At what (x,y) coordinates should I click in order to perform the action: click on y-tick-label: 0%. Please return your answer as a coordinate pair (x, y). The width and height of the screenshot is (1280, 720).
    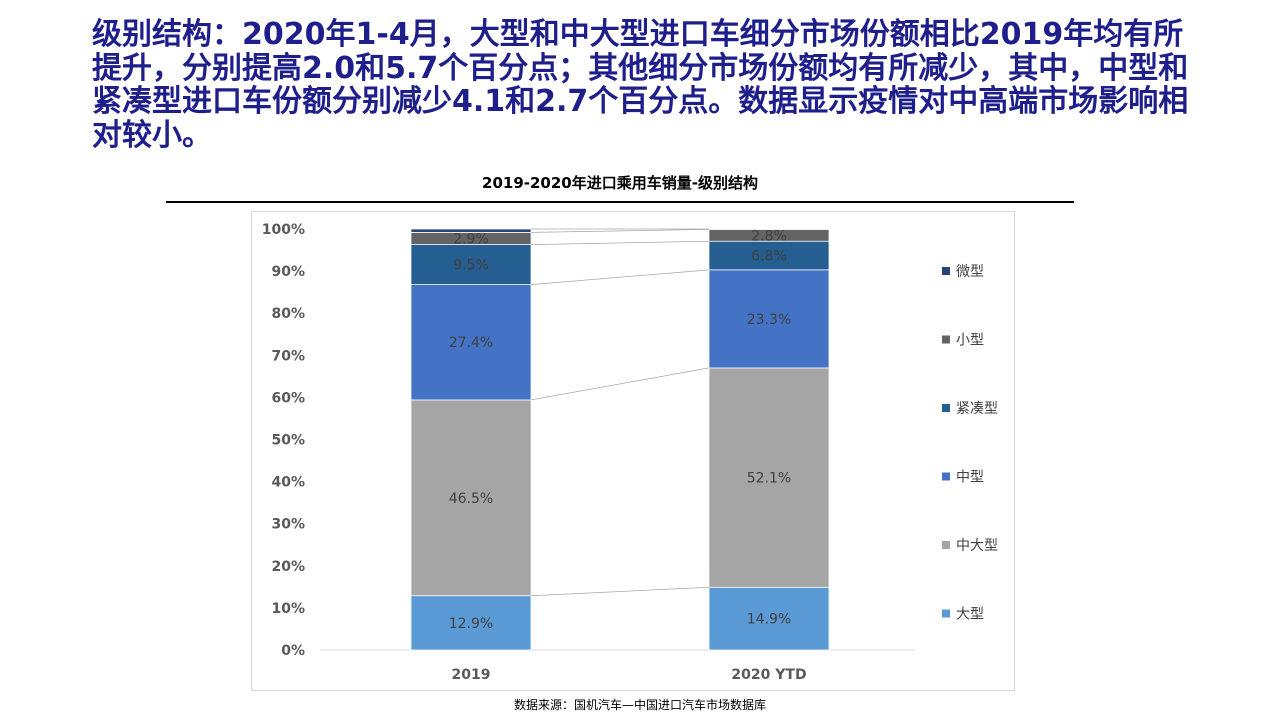
    Looking at the image, I should click on (293, 651).